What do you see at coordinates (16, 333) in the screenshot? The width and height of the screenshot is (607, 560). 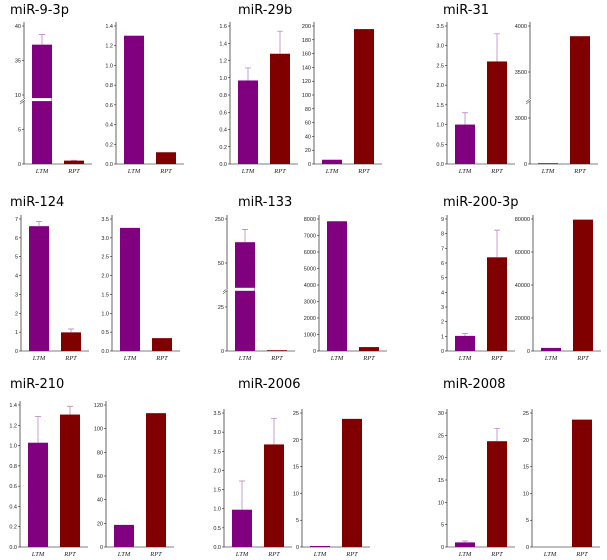 I see `left-subplot-tick-label: 1` at bounding box center [16, 333].